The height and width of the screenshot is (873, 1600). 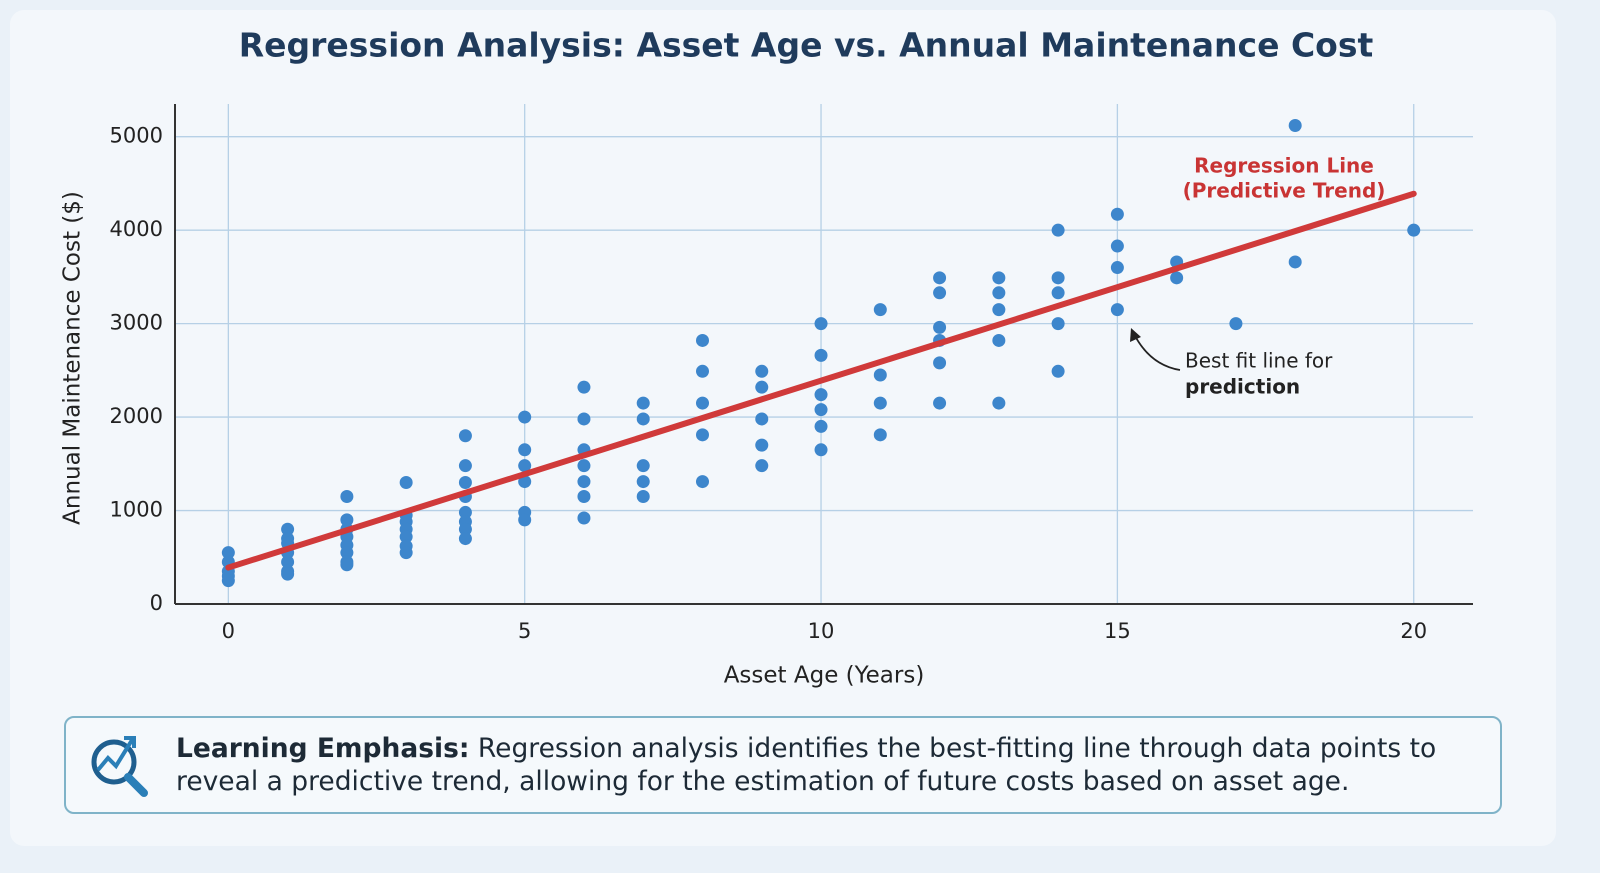 What do you see at coordinates (73, 358) in the screenshot?
I see `y-axis-title: Annual Maintenance Cost ($)` at bounding box center [73, 358].